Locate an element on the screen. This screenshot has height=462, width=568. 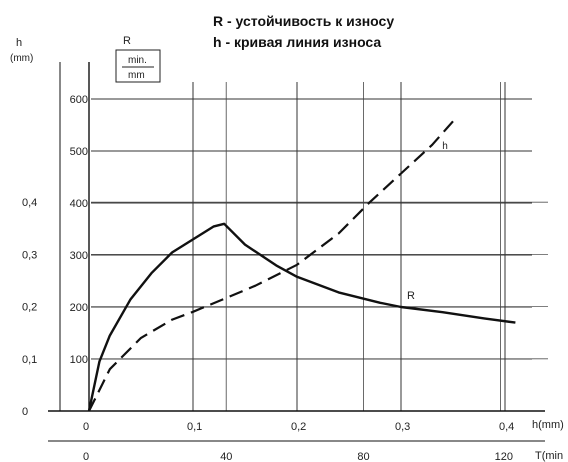
h-x-tick-label: 0,1 is located at coordinates (194, 427).